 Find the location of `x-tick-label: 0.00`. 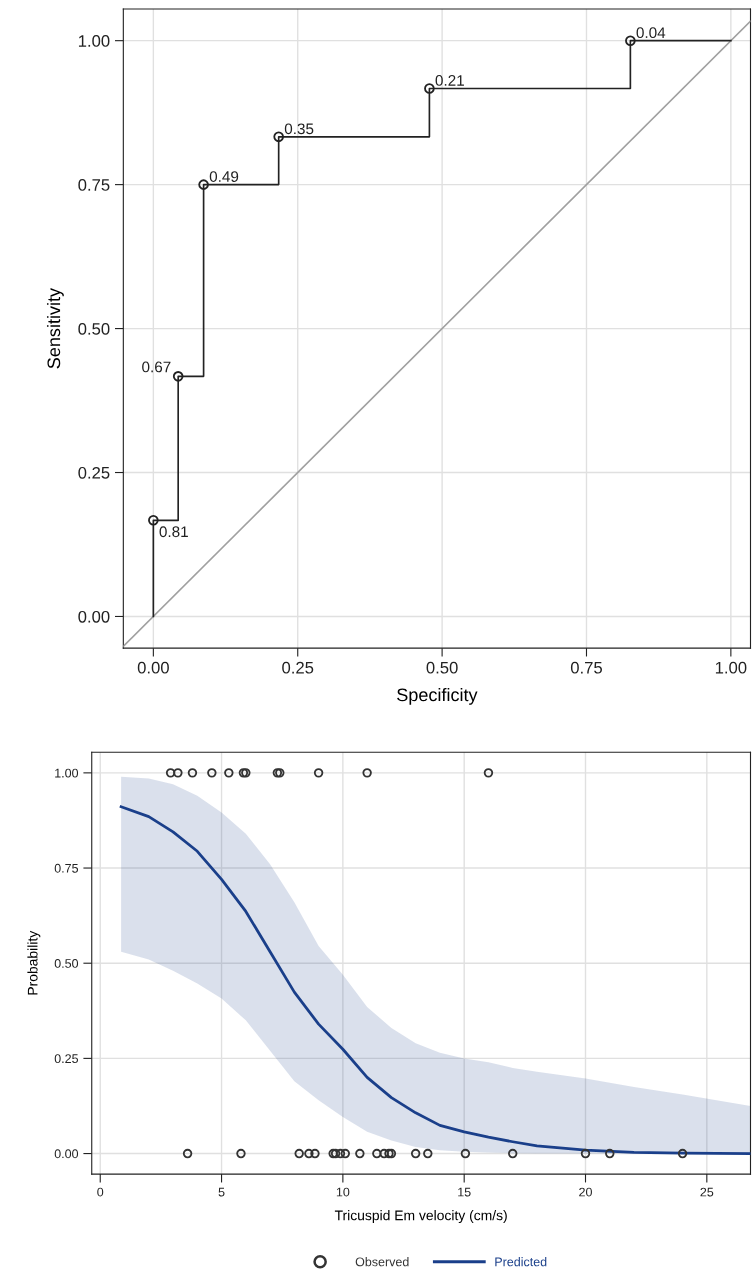

x-tick-label: 0.00 is located at coordinates (153, 667).